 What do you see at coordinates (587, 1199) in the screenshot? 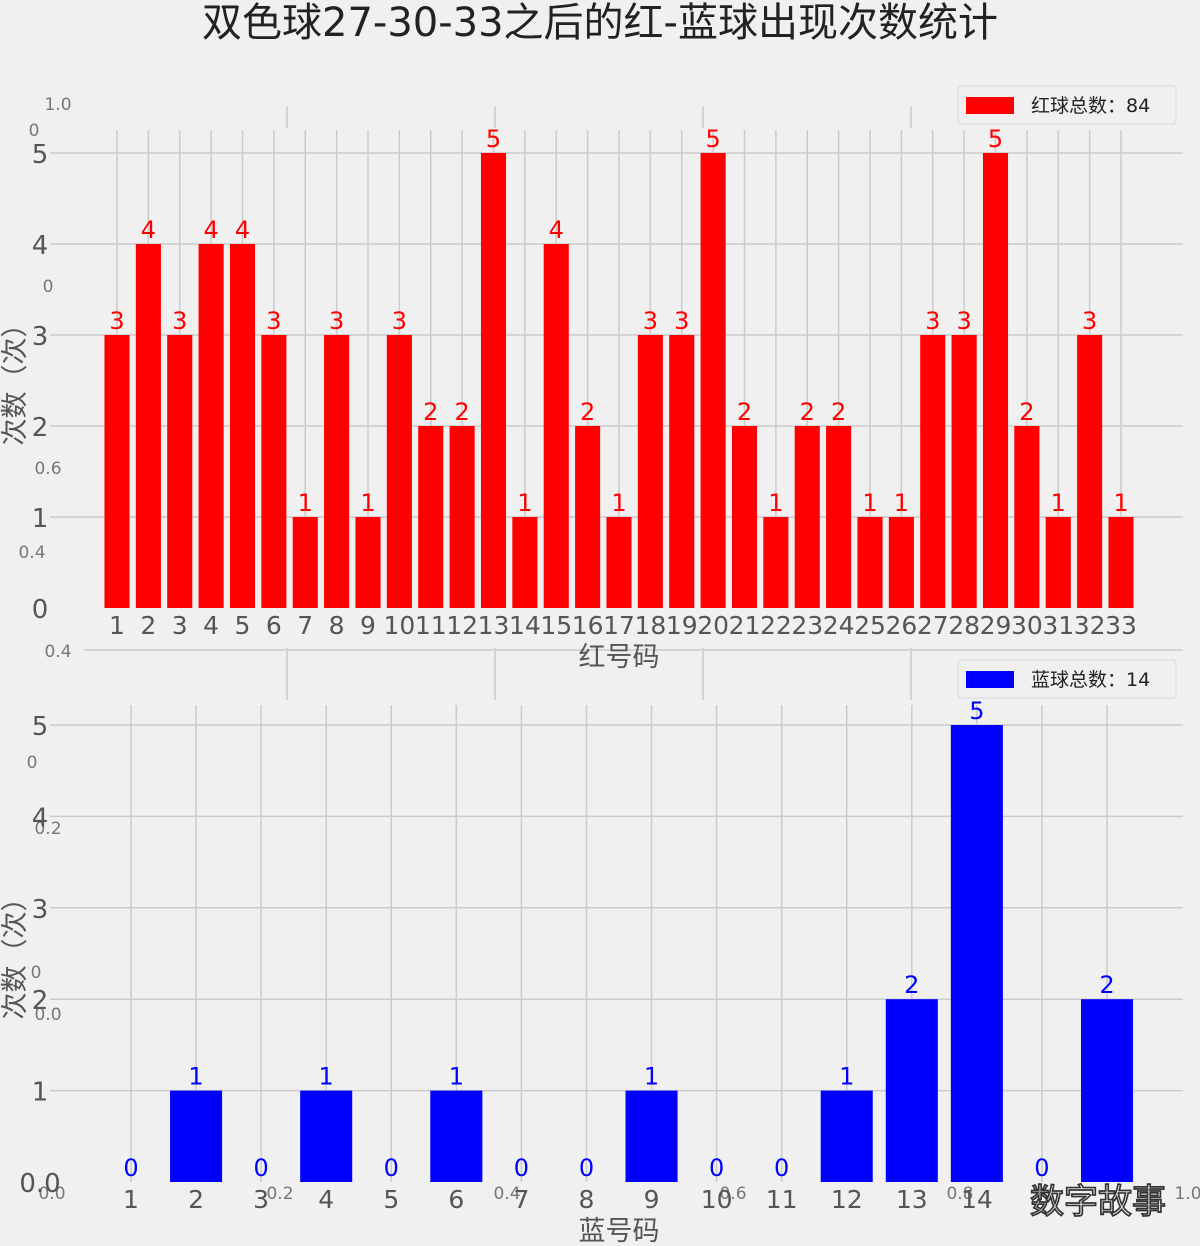
I see `blue-x-tick-label: 8` at bounding box center [587, 1199].